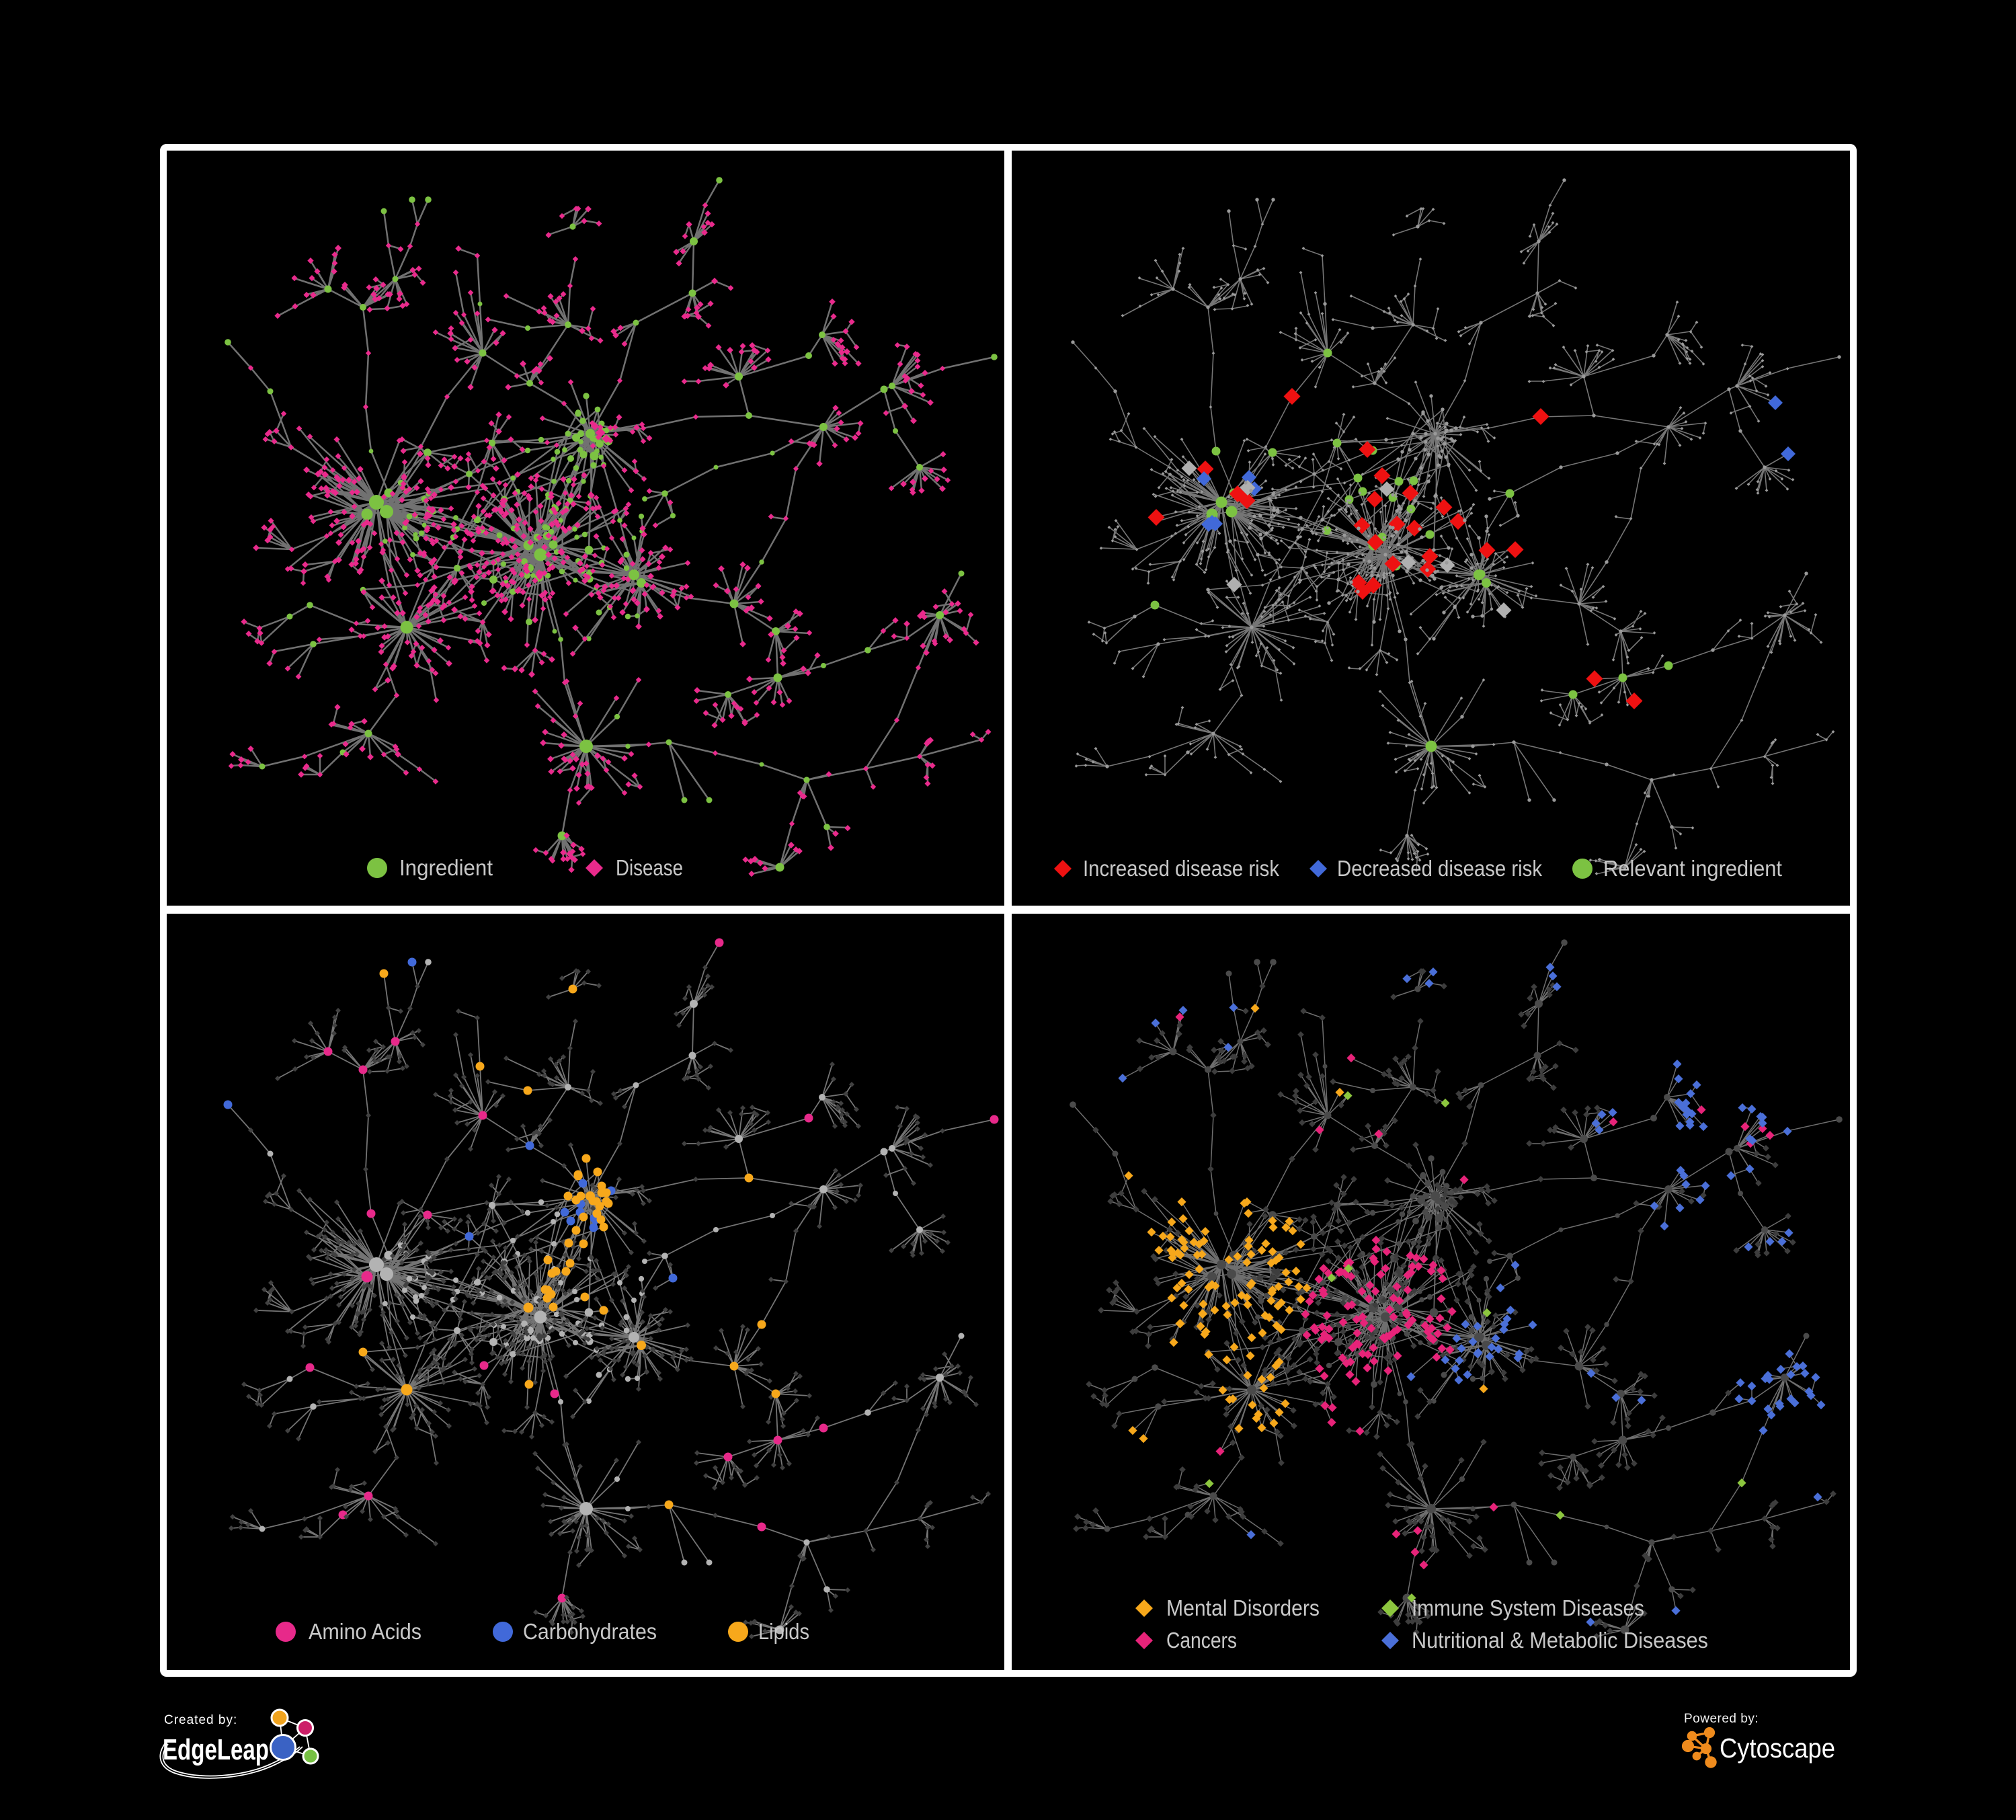 The width and height of the screenshot is (2016, 1820). I want to click on svg-text: Cytoscape, so click(1777, 1748).